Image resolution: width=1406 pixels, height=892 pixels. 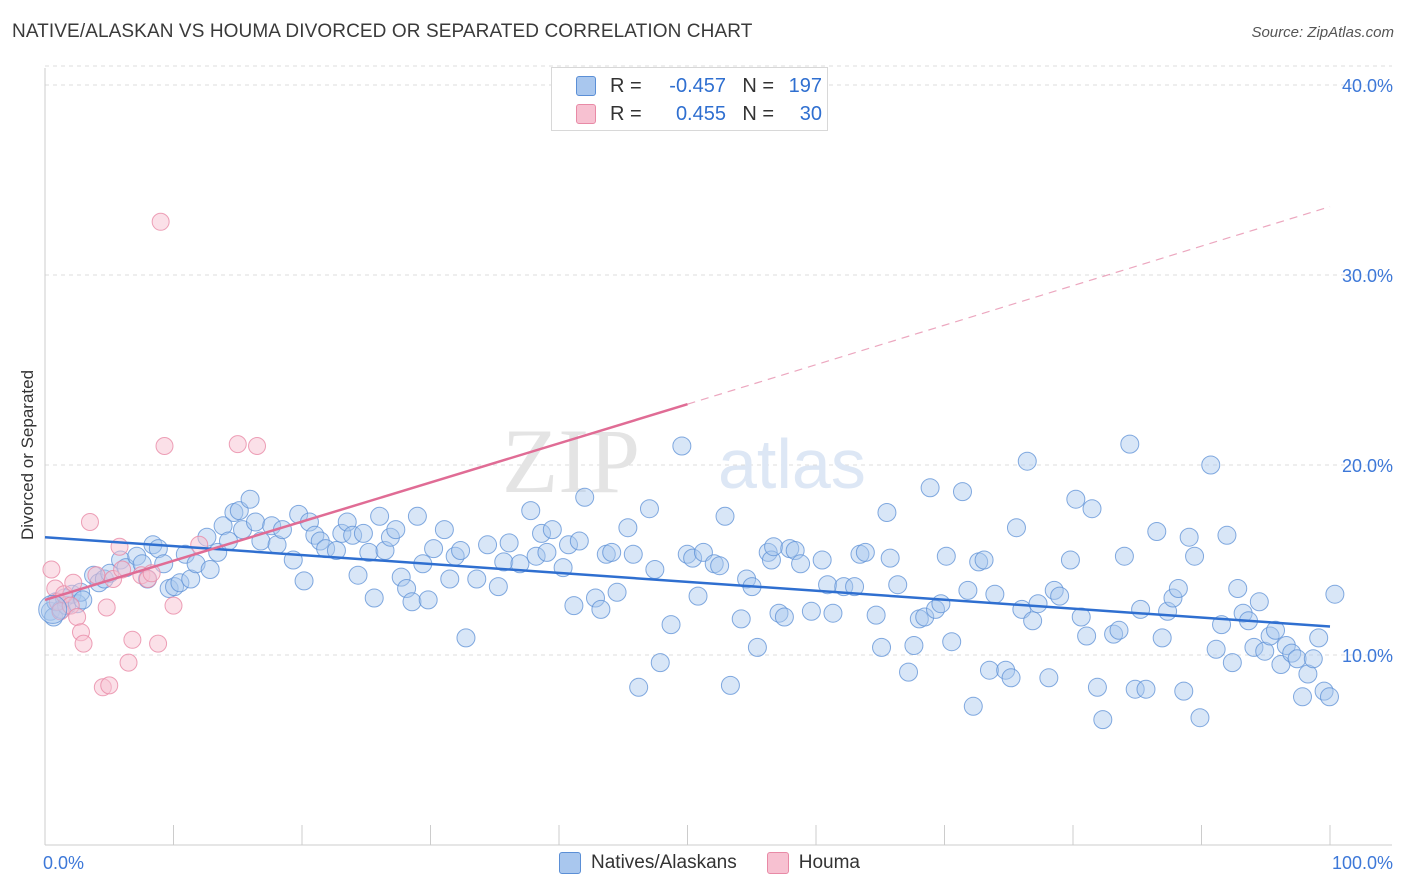 What do you see at coordinates (27, 455) in the screenshot?
I see `y-axis-label: Divorced or Separated` at bounding box center [27, 455].